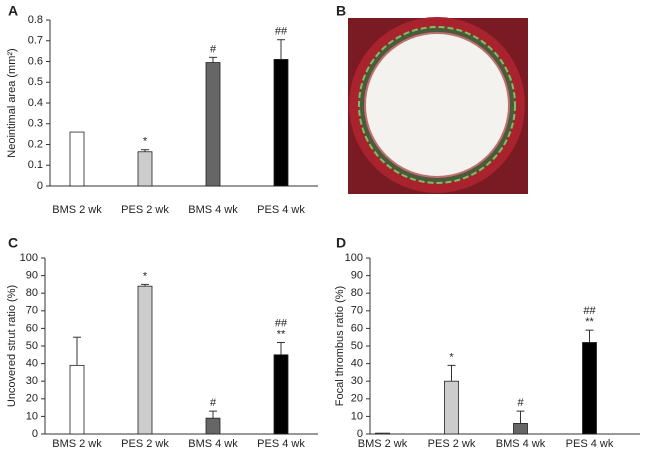  Describe the element at coordinates (13, 243) in the screenshot. I see `panel-label: C` at that location.